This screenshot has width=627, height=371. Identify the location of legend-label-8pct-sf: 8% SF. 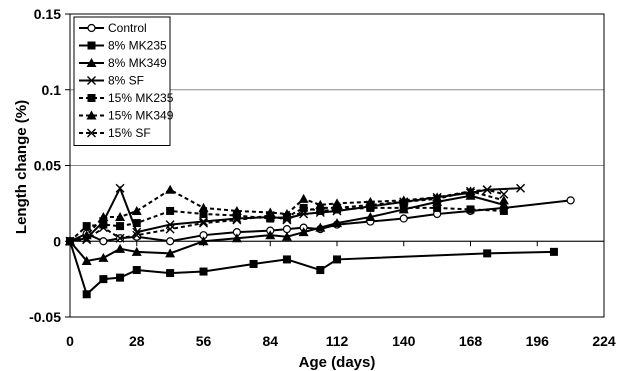
(126, 81).